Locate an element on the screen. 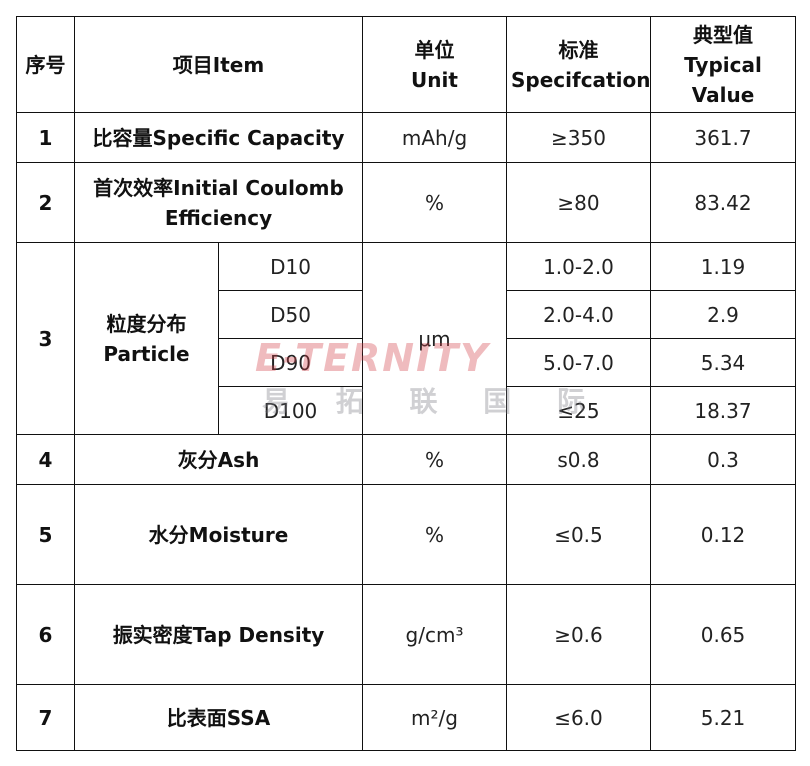 The width and height of the screenshot is (810, 766). item-cell: 比容量Specific Capacity is located at coordinates (218, 137).